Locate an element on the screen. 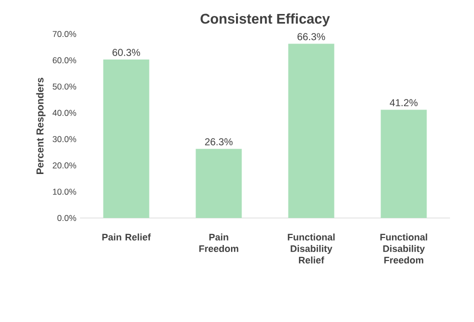 The width and height of the screenshot is (474, 322). y-tick-label: 20.0% is located at coordinates (64, 165).